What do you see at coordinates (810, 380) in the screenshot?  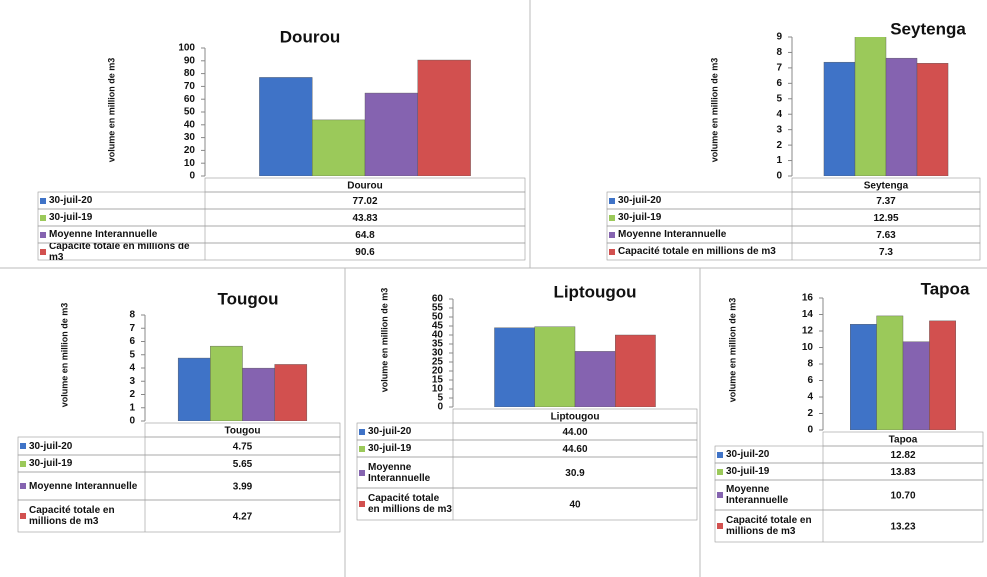 I see `y-tick-label: 6` at bounding box center [810, 380].